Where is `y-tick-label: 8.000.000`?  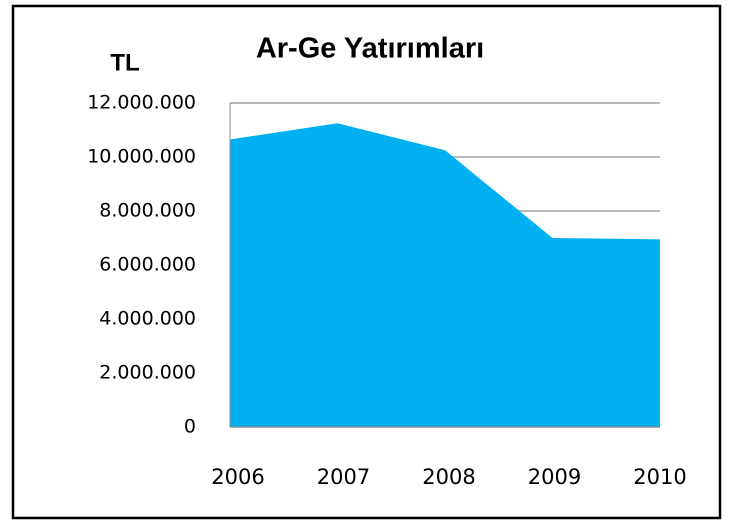
y-tick-label: 8.000.000 is located at coordinates (147, 211).